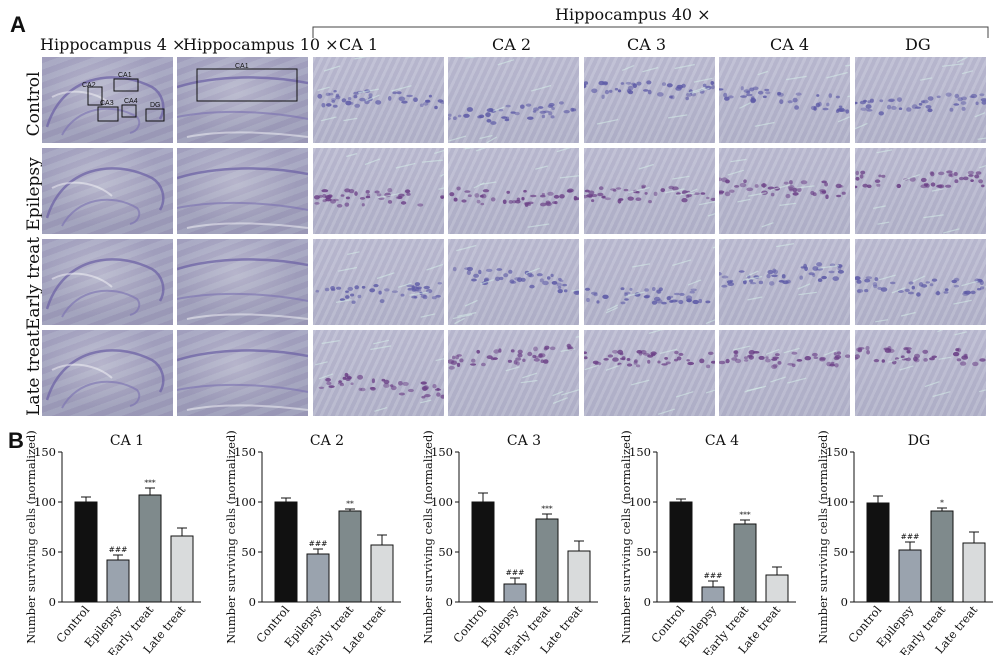 The width and height of the screenshot is (1000, 663). I want to click on micrograph-early-treat-ca1-40x, so click(378, 282).